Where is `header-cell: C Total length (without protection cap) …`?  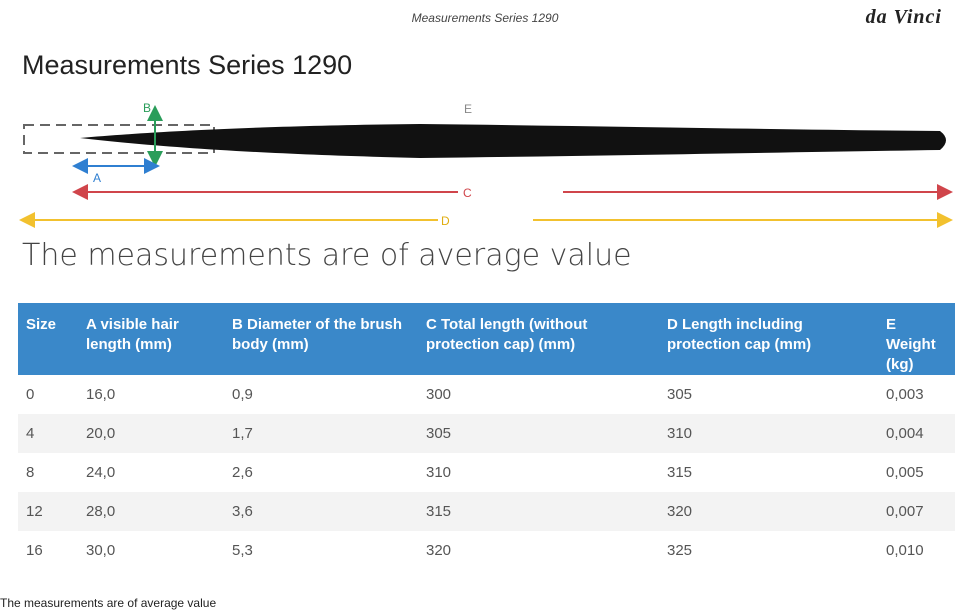 header-cell: C Total length (without protection cap) … is located at coordinates (538, 339).